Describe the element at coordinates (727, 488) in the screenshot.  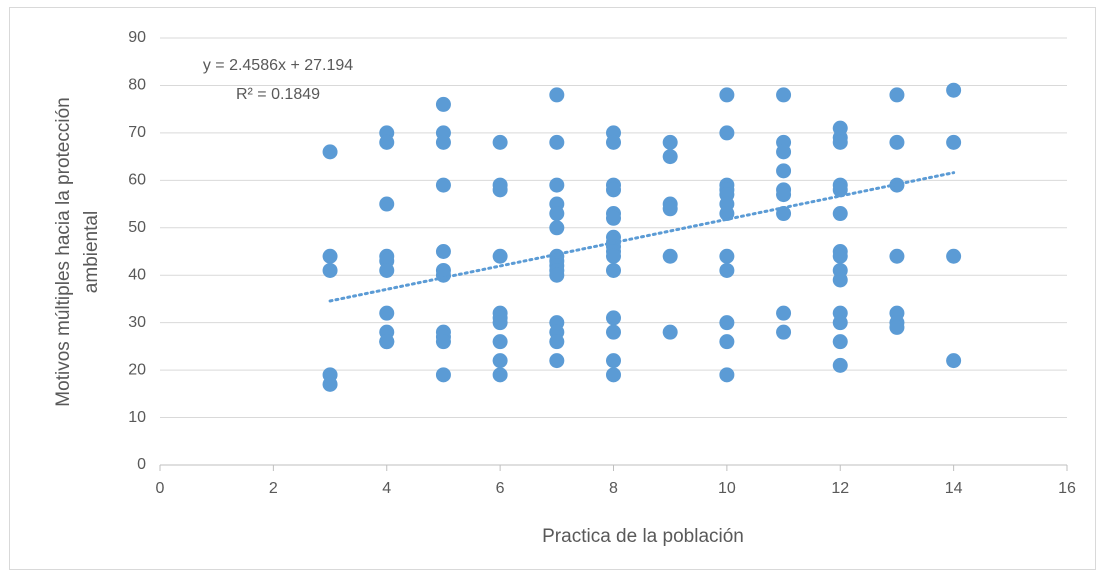
I see `x-tick-label: 10` at that location.